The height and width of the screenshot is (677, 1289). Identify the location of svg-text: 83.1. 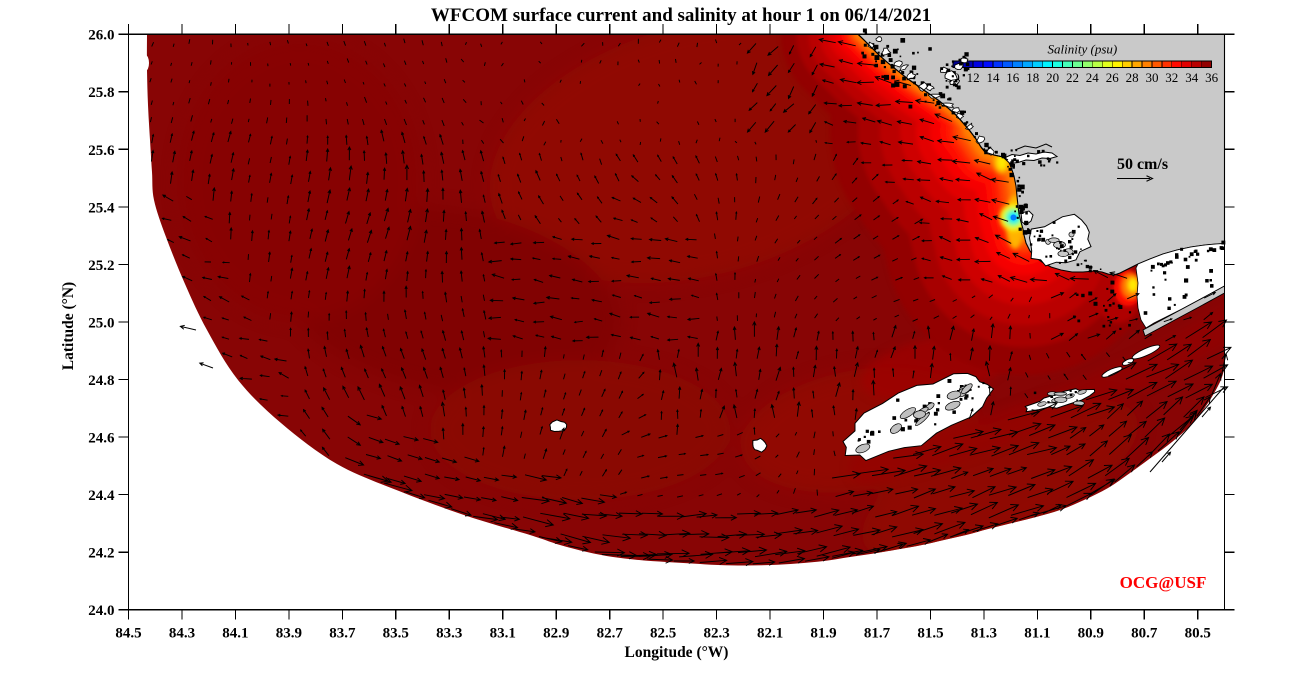
(503, 634).